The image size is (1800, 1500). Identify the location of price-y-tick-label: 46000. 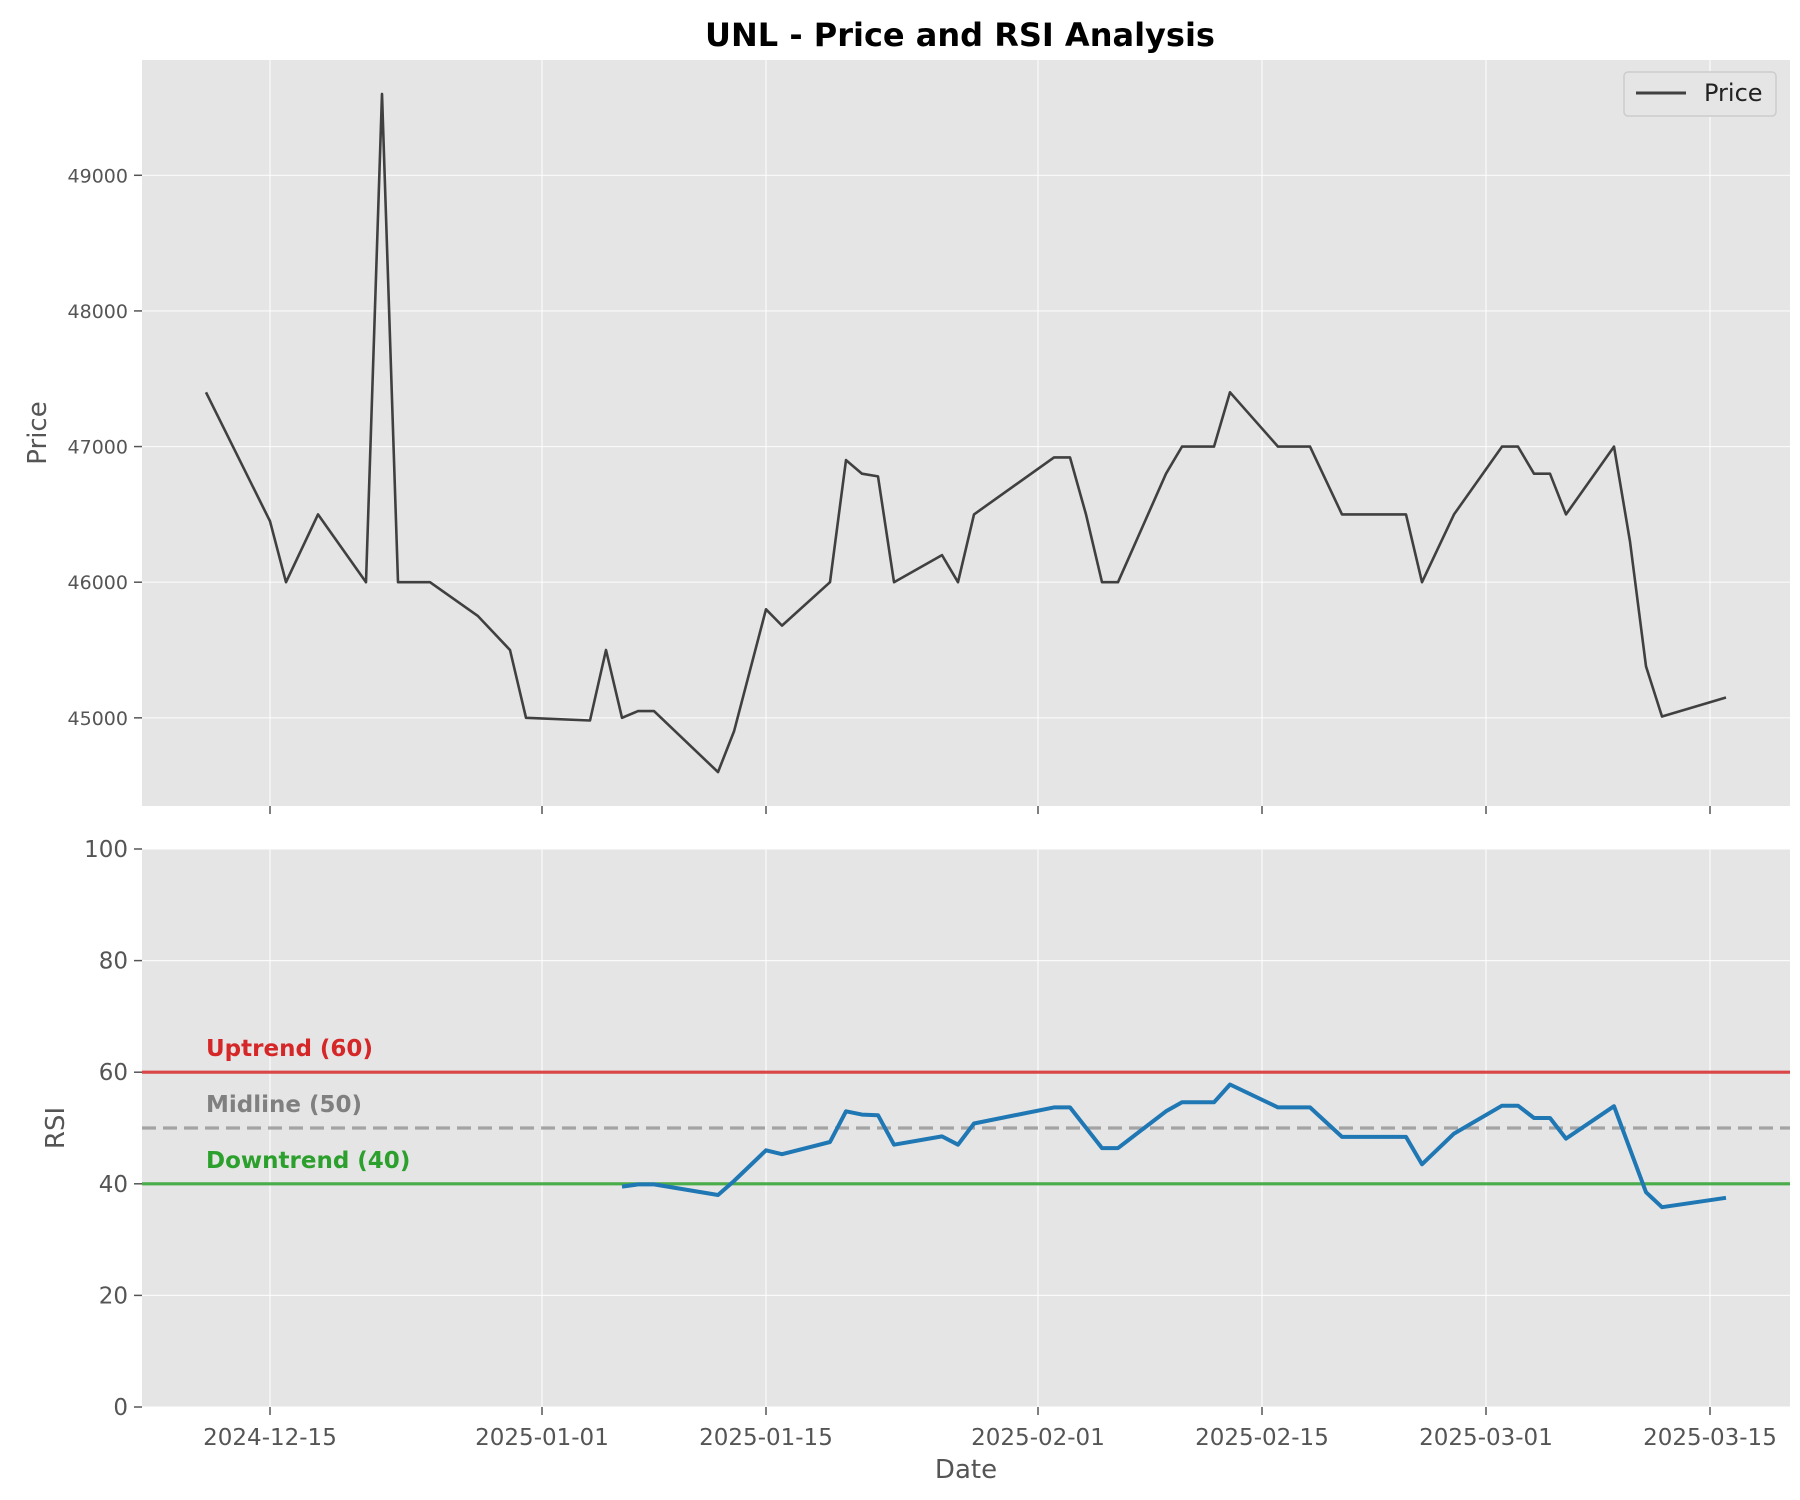
(98, 583).